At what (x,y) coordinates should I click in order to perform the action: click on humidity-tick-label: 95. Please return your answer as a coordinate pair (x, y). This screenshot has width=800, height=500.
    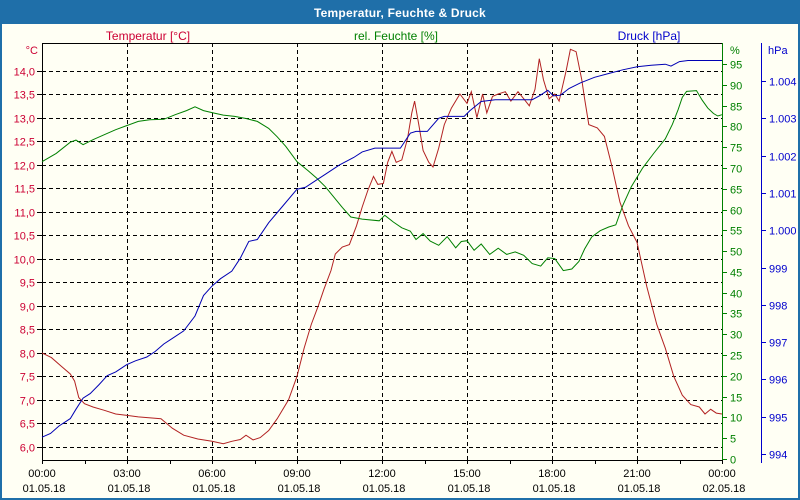
    Looking at the image, I should click on (736, 66).